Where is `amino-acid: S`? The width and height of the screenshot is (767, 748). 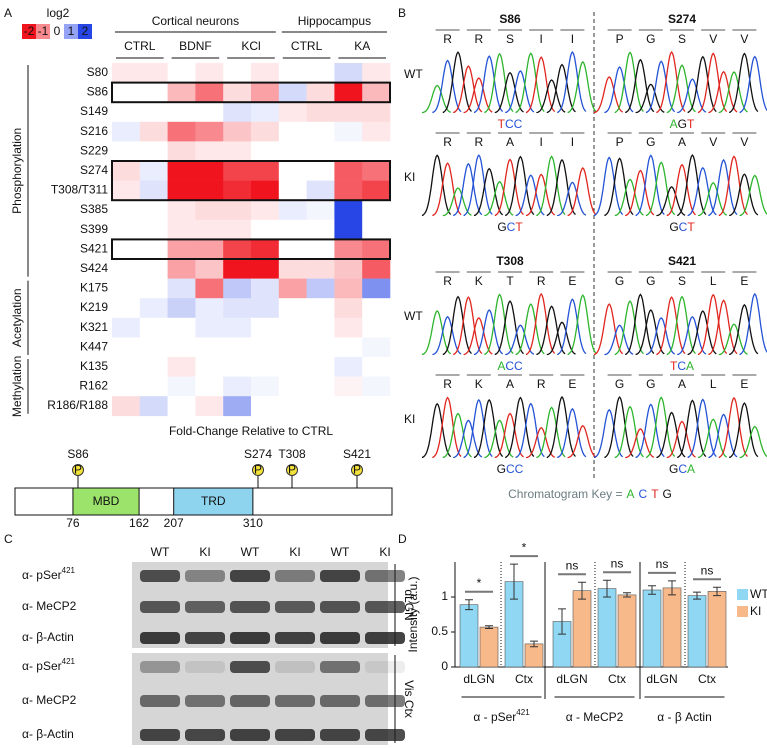
amino-acid: S is located at coordinates (510, 39).